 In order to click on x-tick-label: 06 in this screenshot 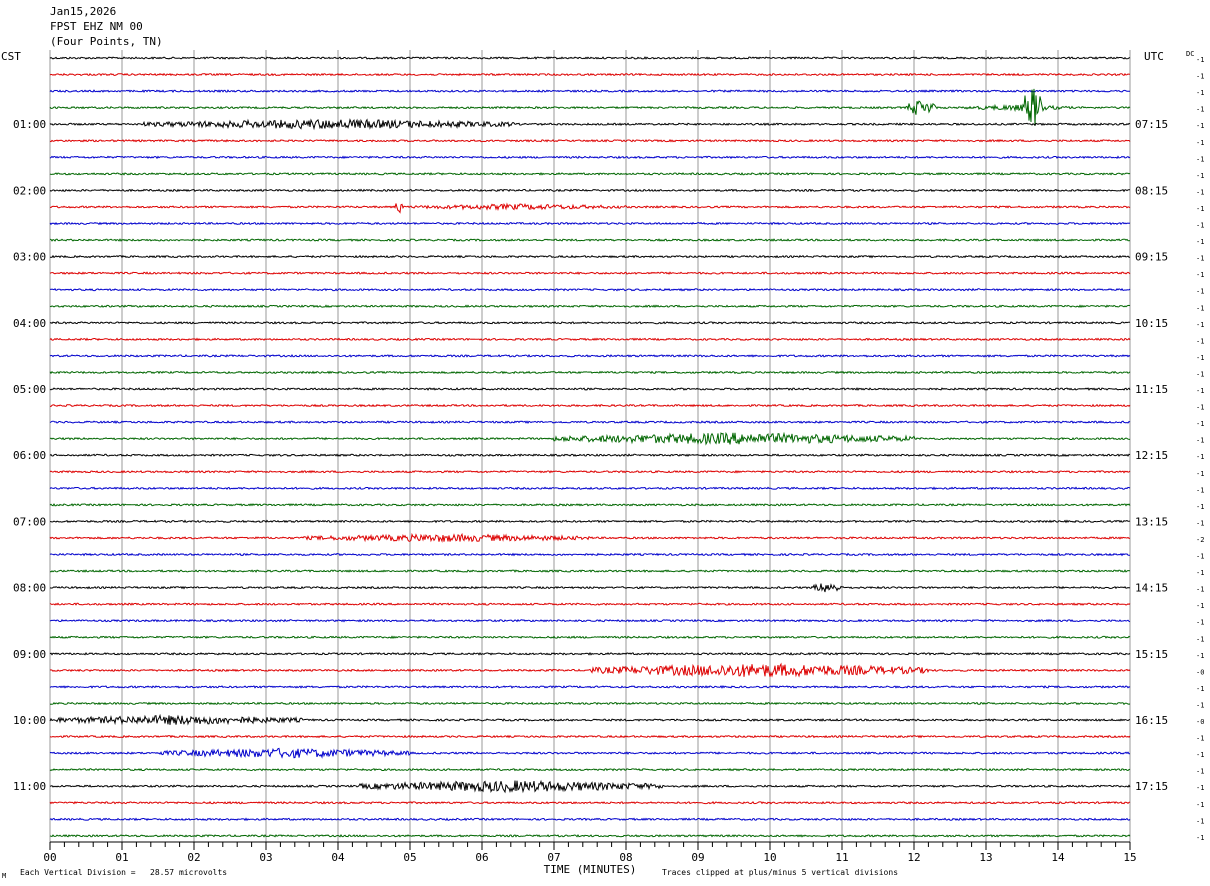, I will do `click(481, 857)`.